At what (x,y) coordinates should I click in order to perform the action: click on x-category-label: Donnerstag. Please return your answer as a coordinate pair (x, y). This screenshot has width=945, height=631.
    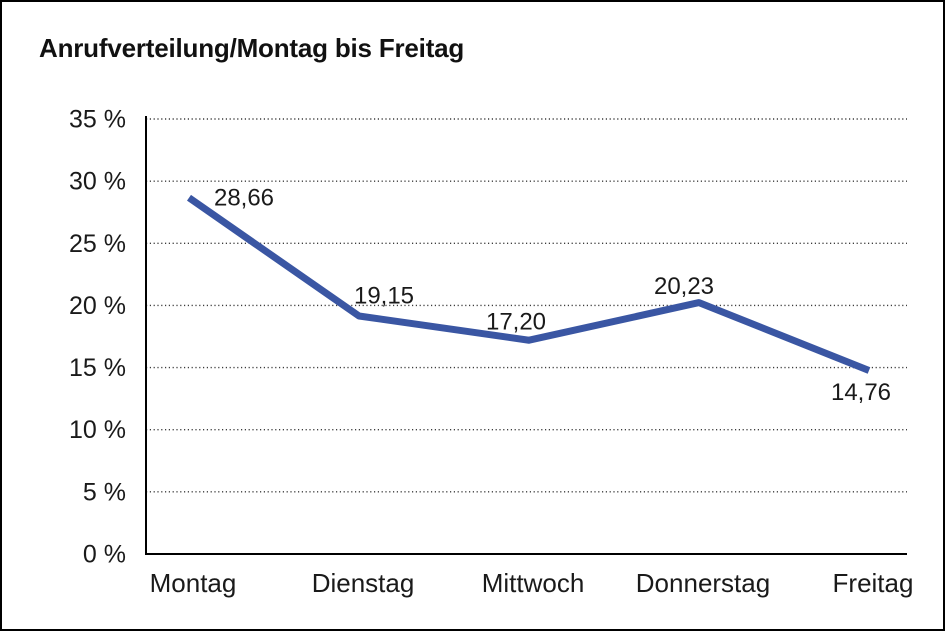
    Looking at the image, I should click on (703, 583).